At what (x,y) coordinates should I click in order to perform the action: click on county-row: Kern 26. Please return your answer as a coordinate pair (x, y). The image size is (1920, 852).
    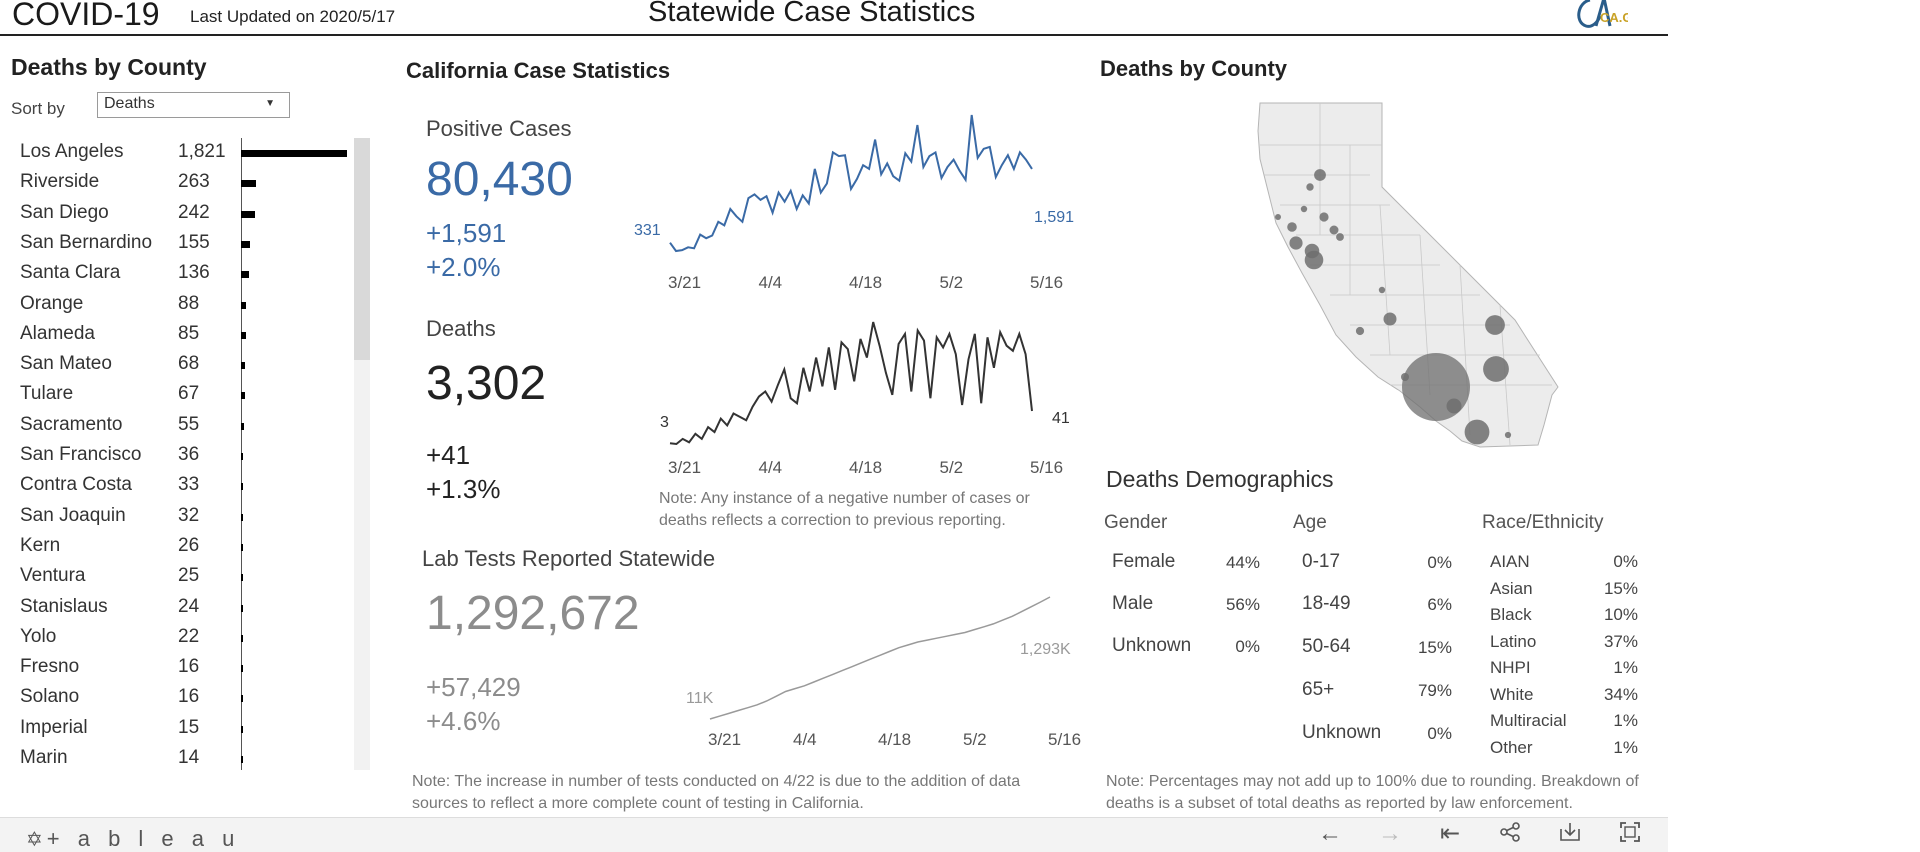
    Looking at the image, I should click on (180, 550).